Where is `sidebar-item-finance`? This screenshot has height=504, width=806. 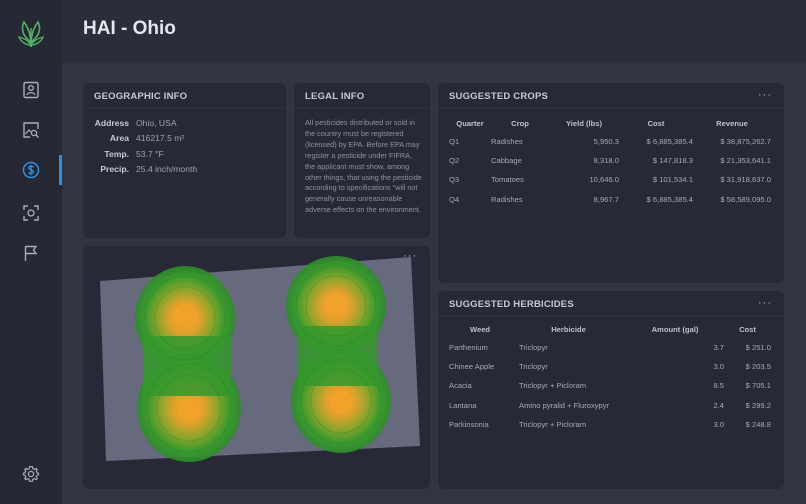
sidebar-item-finance is located at coordinates (31, 170).